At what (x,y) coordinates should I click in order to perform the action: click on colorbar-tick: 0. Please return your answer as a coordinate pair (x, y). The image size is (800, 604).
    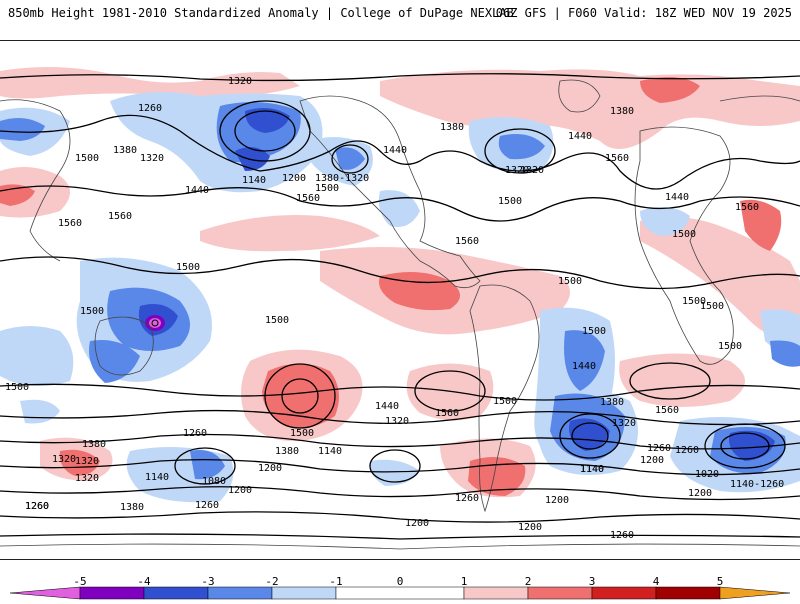
    Looking at the image, I should click on (400, 581).